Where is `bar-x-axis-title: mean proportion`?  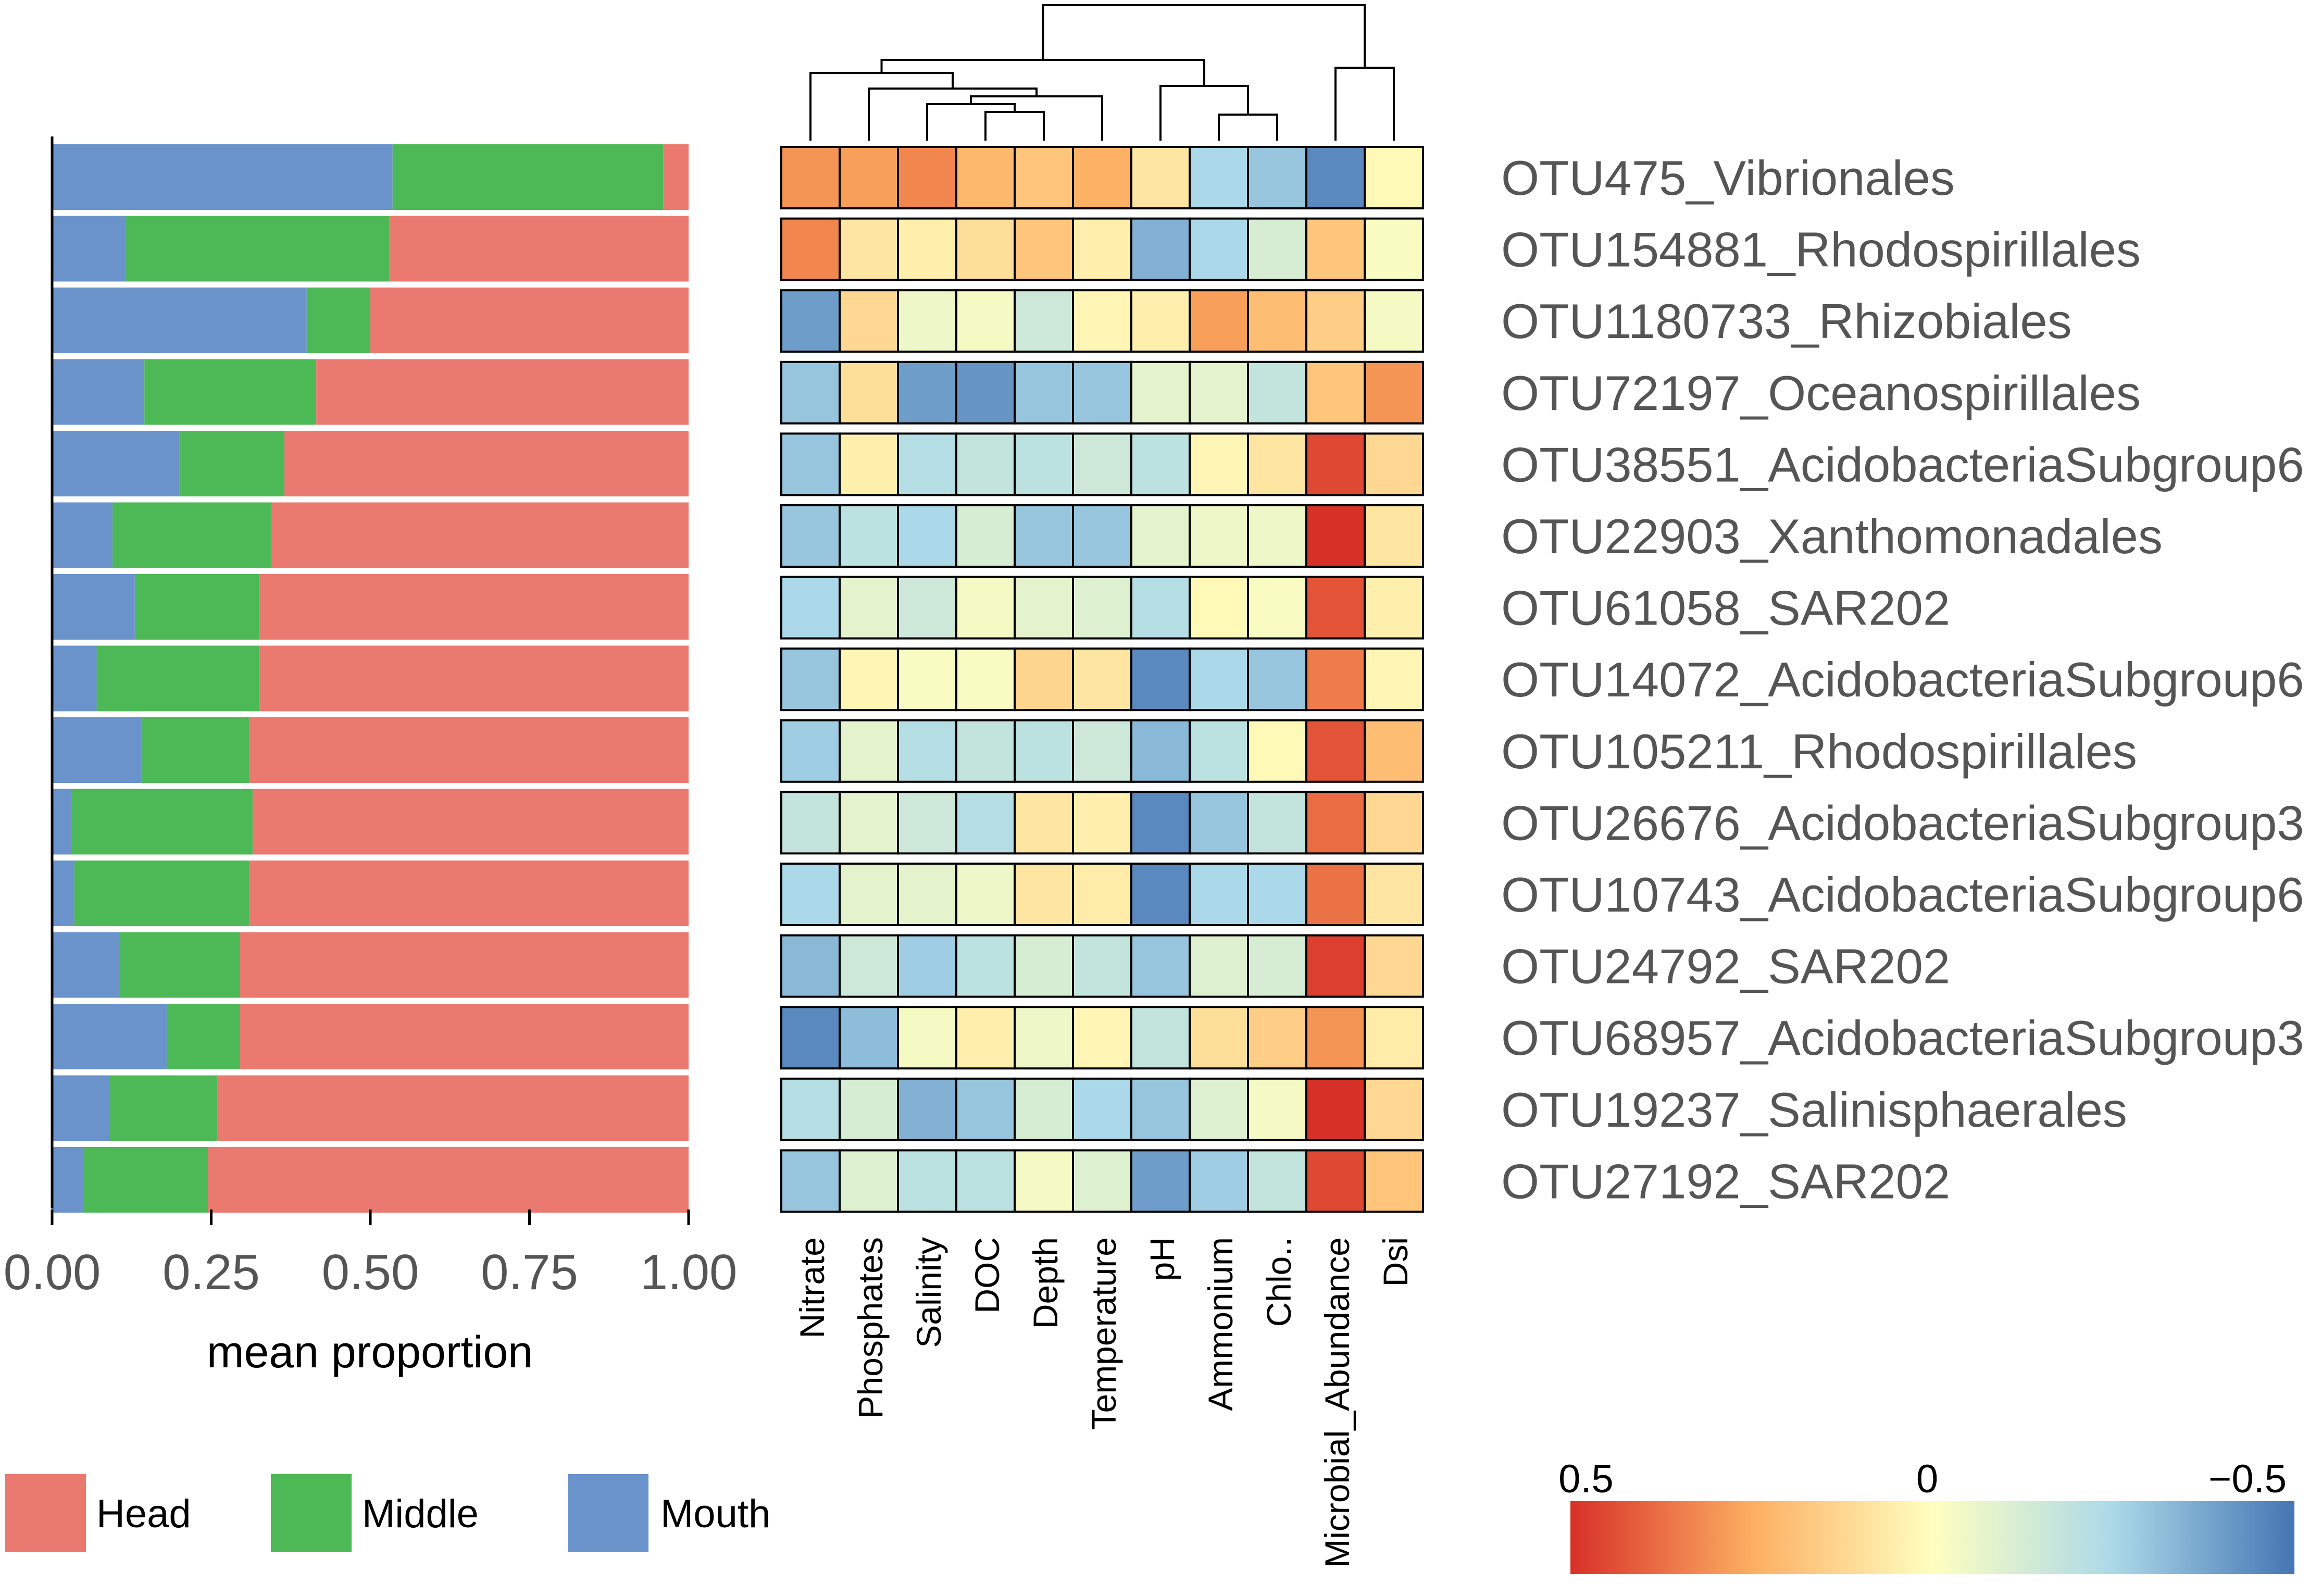
bar-x-axis-title: mean proportion is located at coordinates (370, 1352).